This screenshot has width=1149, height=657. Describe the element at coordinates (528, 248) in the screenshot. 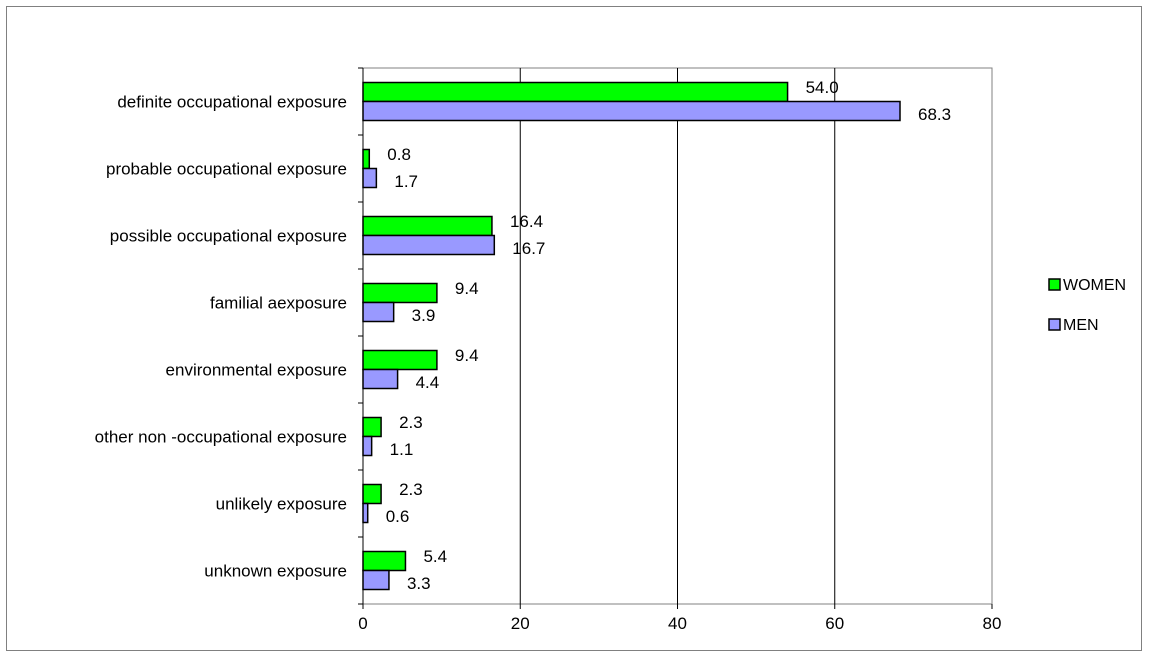

I see `data-label-men: 16.7` at that location.